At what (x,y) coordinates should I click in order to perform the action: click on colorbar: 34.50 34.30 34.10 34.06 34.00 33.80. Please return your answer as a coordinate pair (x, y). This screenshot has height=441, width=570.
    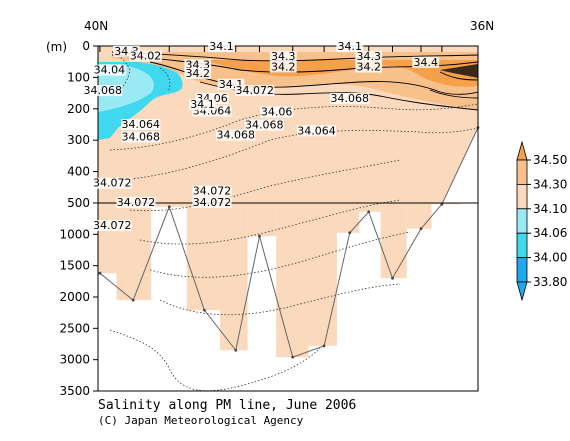
    Looking at the image, I should click on (541, 221).